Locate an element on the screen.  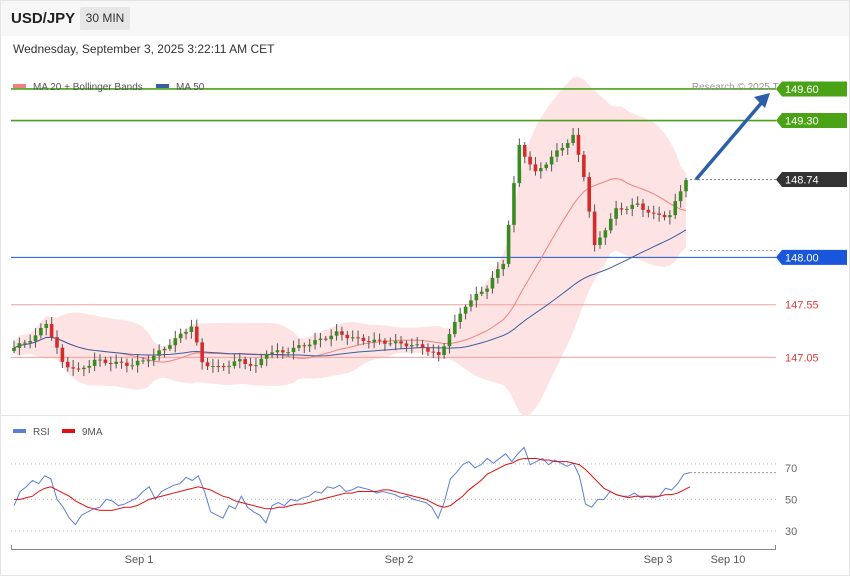
legend-label: MA 50 is located at coordinates (190, 87).